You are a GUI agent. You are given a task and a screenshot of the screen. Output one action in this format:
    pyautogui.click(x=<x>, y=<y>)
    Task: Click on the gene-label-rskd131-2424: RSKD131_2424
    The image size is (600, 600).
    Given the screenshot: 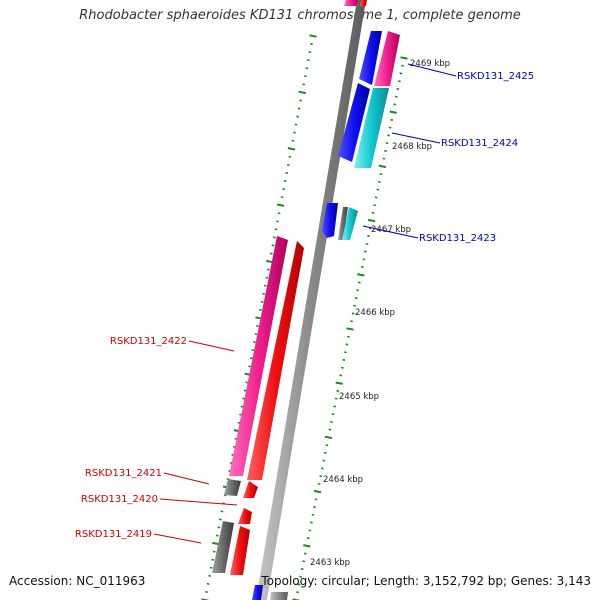 What is the action you would take?
    pyautogui.click(x=479, y=143)
    